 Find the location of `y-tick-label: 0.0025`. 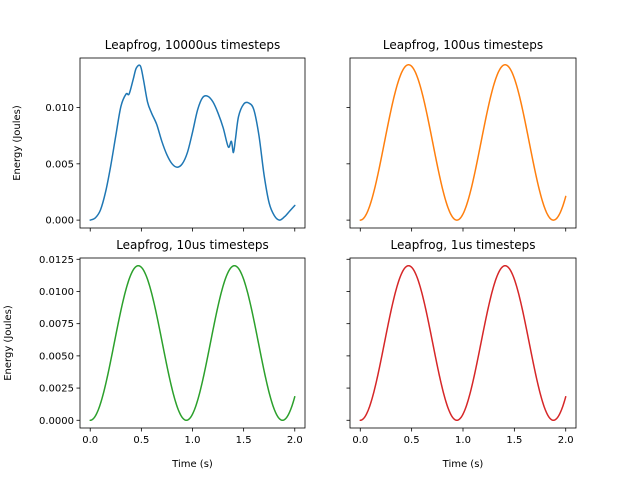

y-tick-label: 0.0025 is located at coordinates (56, 389).